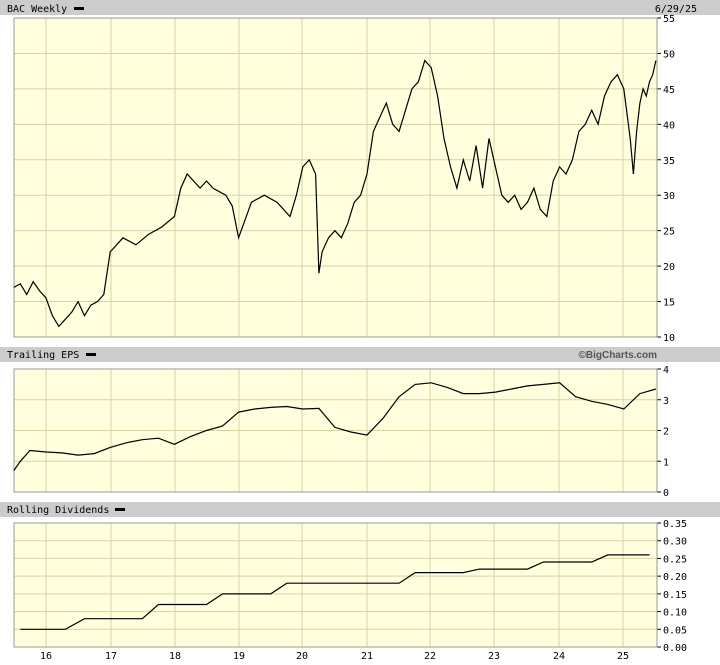 This screenshot has height=665, width=720. Describe the element at coordinates (675, 542) in the screenshot. I see `div-ytick-label: 0.30` at that location.